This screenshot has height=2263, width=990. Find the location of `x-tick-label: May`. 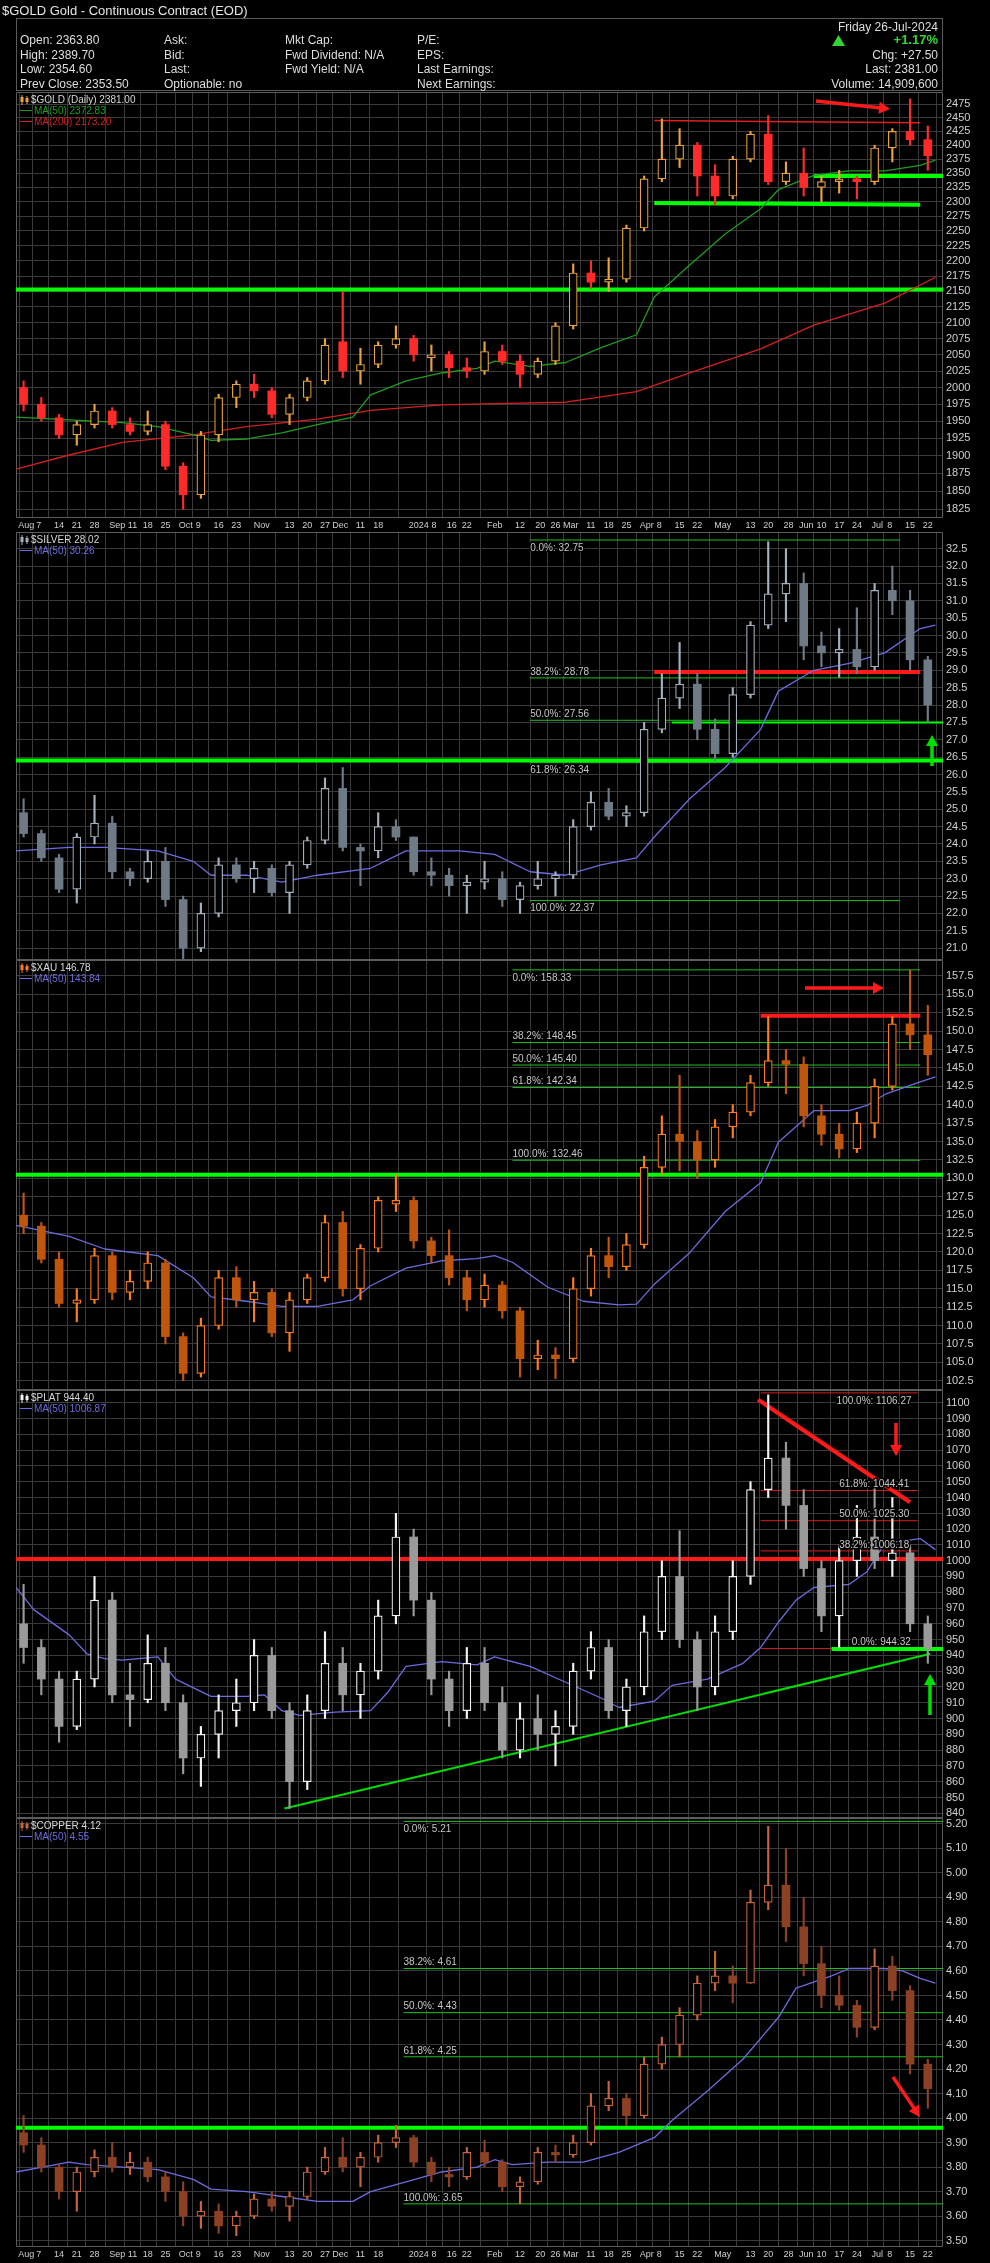

x-tick-label: May is located at coordinates (723, 2253).